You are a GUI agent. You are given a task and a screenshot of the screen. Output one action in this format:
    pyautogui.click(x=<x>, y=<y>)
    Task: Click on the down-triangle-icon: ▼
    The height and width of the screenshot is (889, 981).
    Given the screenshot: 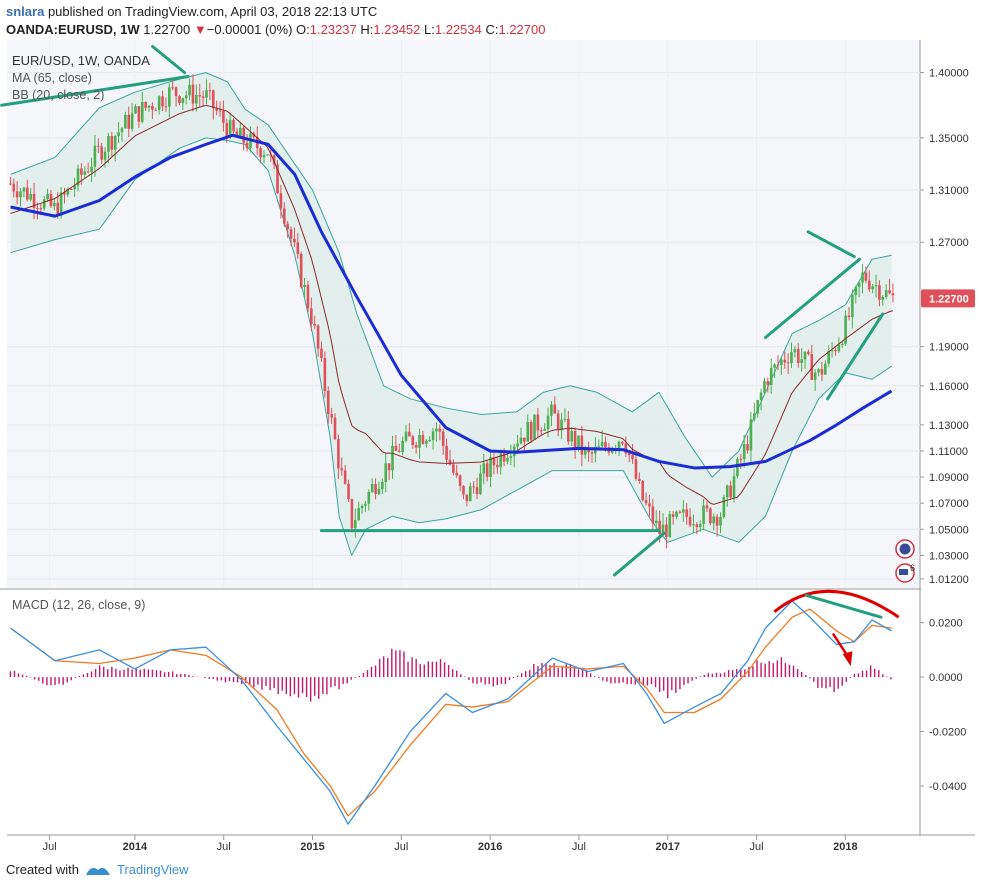 What is the action you would take?
    pyautogui.click(x=200, y=29)
    